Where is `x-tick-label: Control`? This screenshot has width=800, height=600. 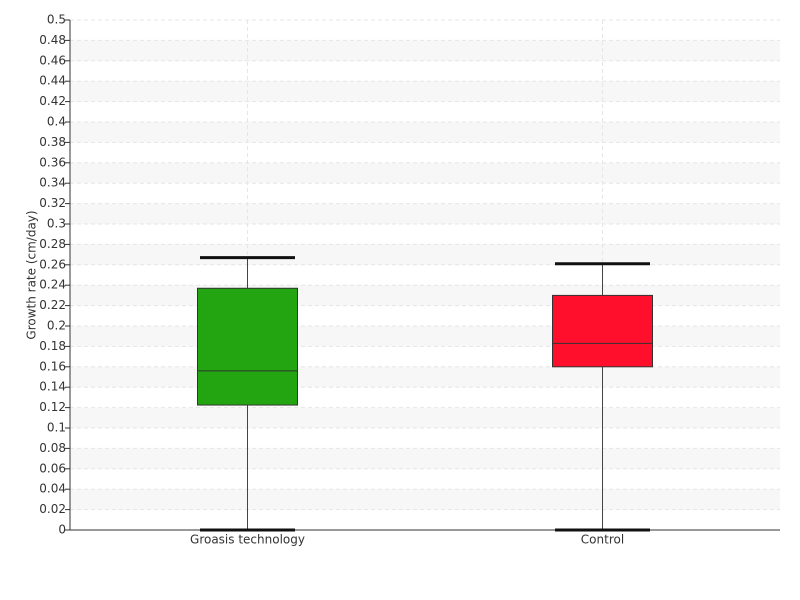
x-tick-label: Control is located at coordinates (602, 540).